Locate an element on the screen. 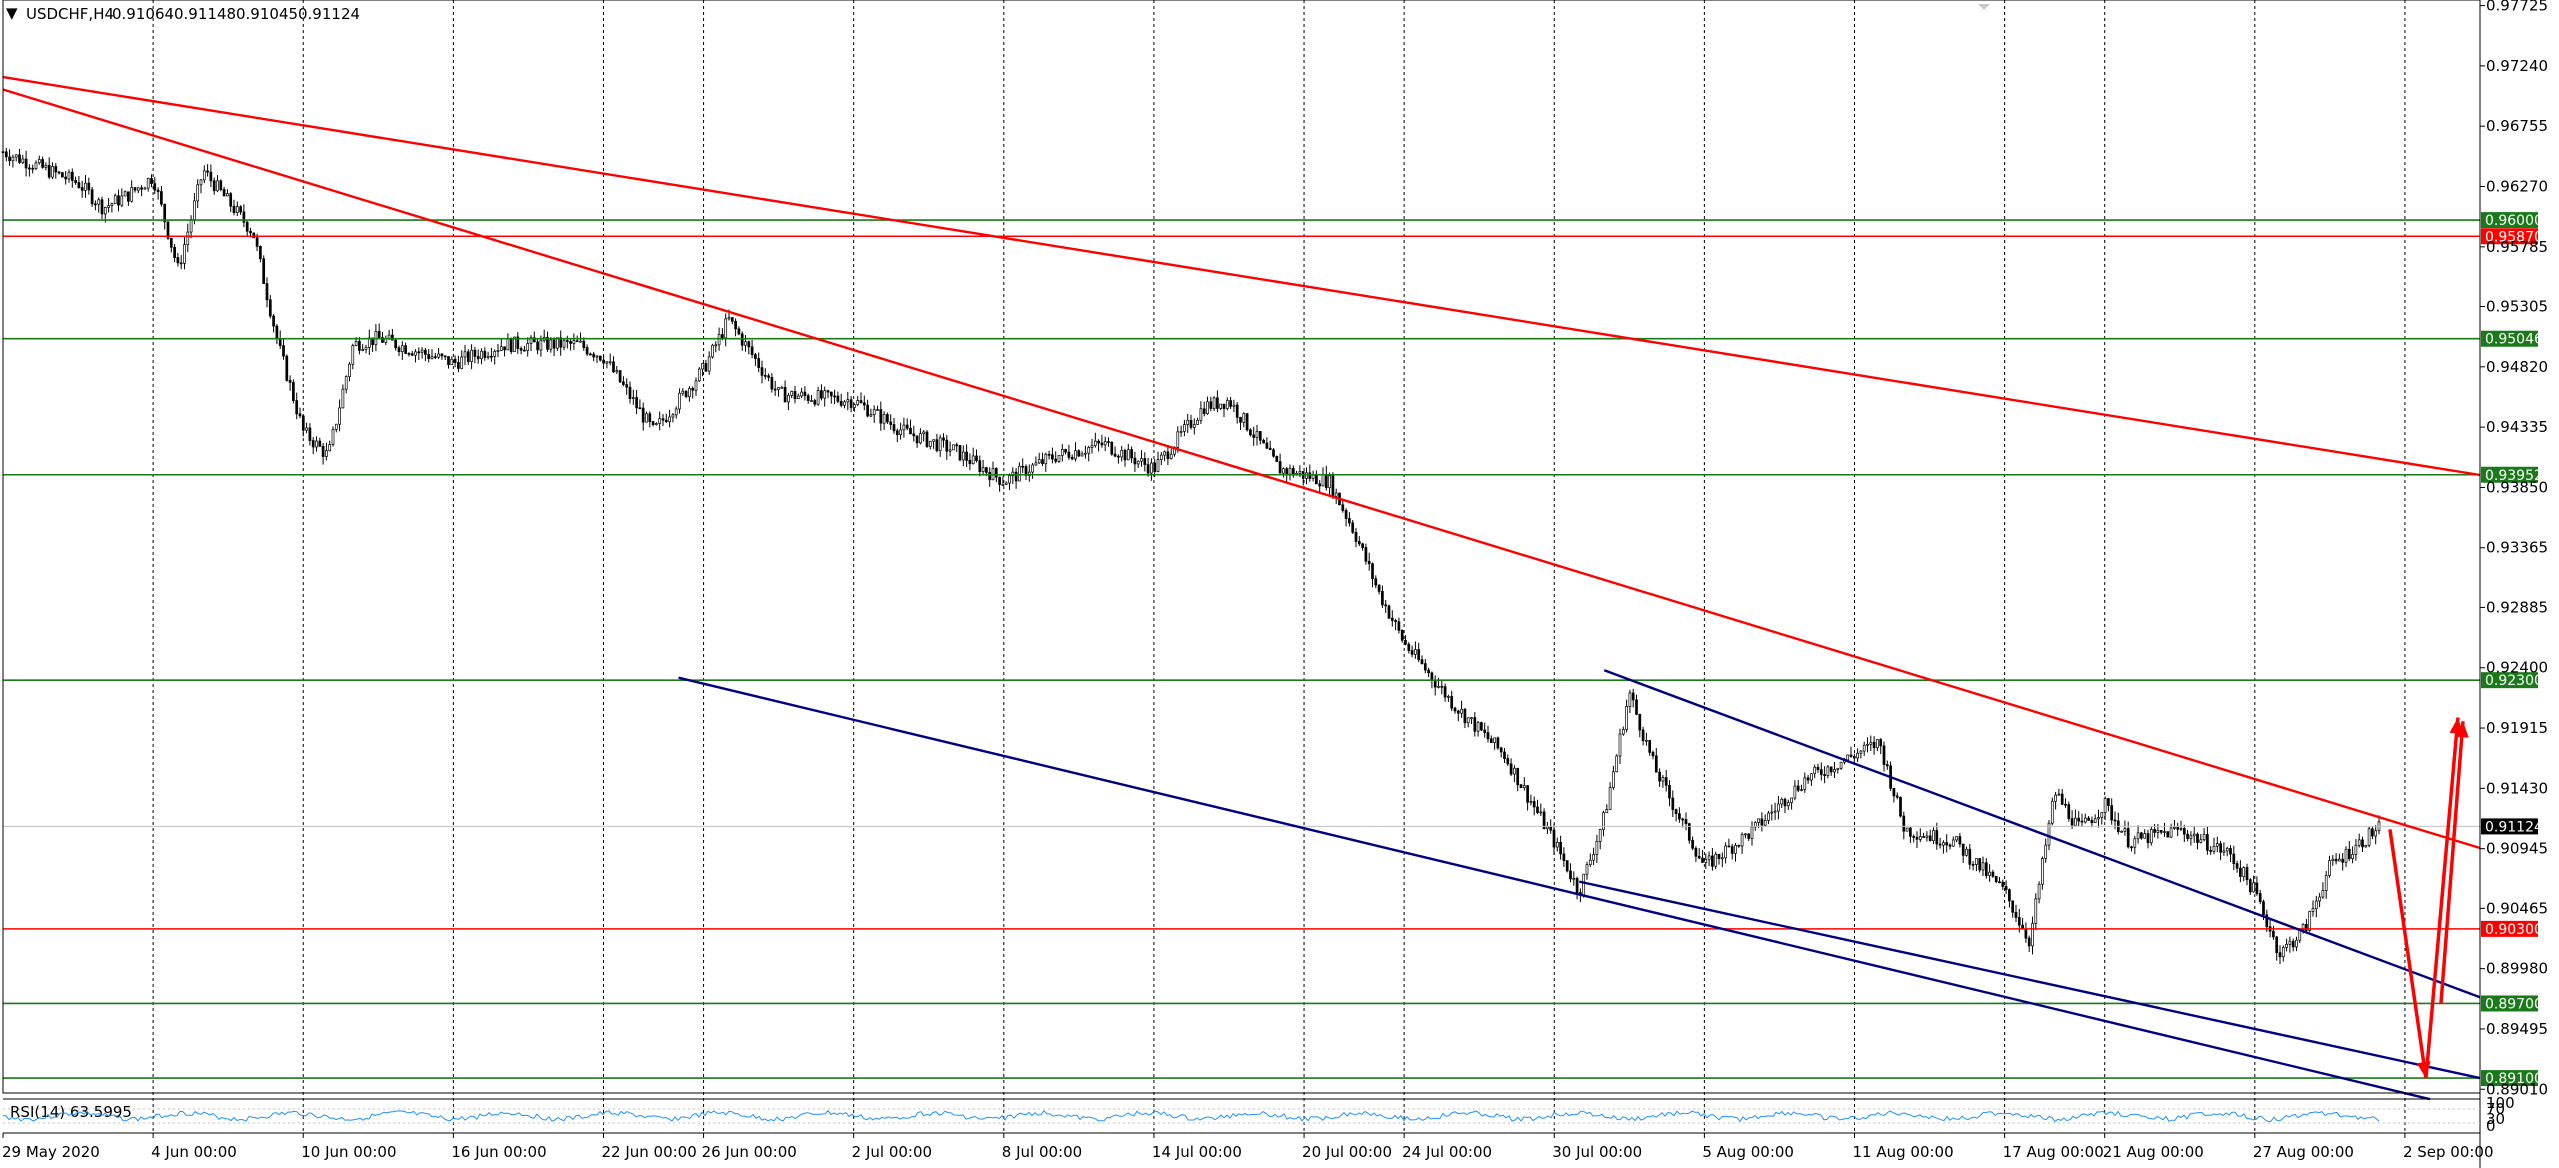 This screenshot has width=2559, height=1168. level-tag-0.96000: 0.96000 is located at coordinates (2512, 220).